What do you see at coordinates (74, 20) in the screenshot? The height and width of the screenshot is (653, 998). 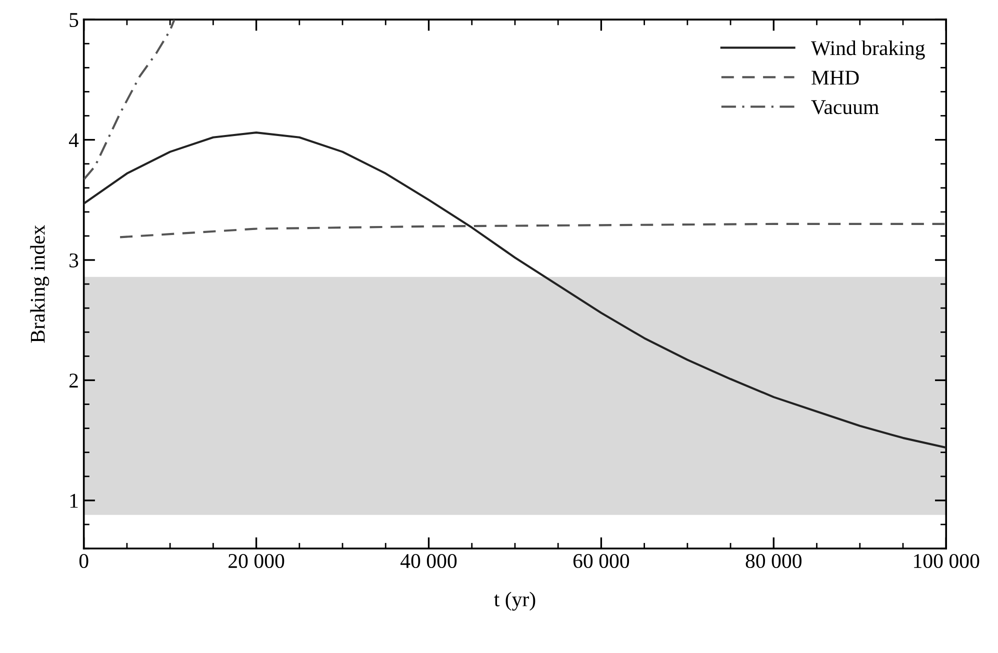 I see `y-tick-label: 5` at bounding box center [74, 20].